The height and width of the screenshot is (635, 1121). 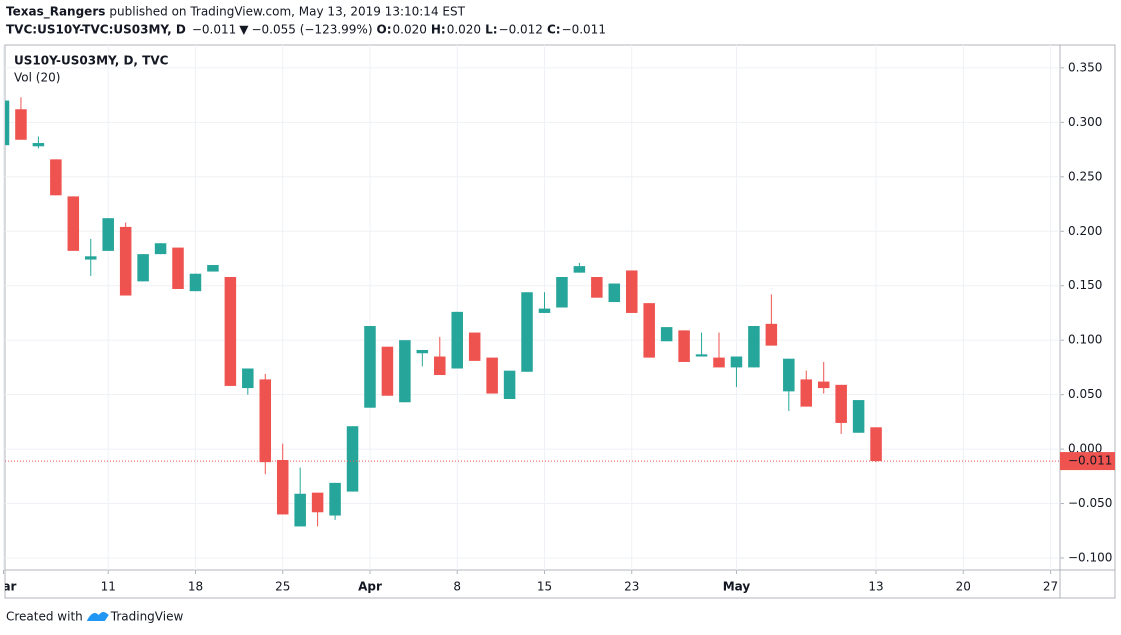 I want to click on y-tick-label: 0.150, so click(x=1085, y=285).